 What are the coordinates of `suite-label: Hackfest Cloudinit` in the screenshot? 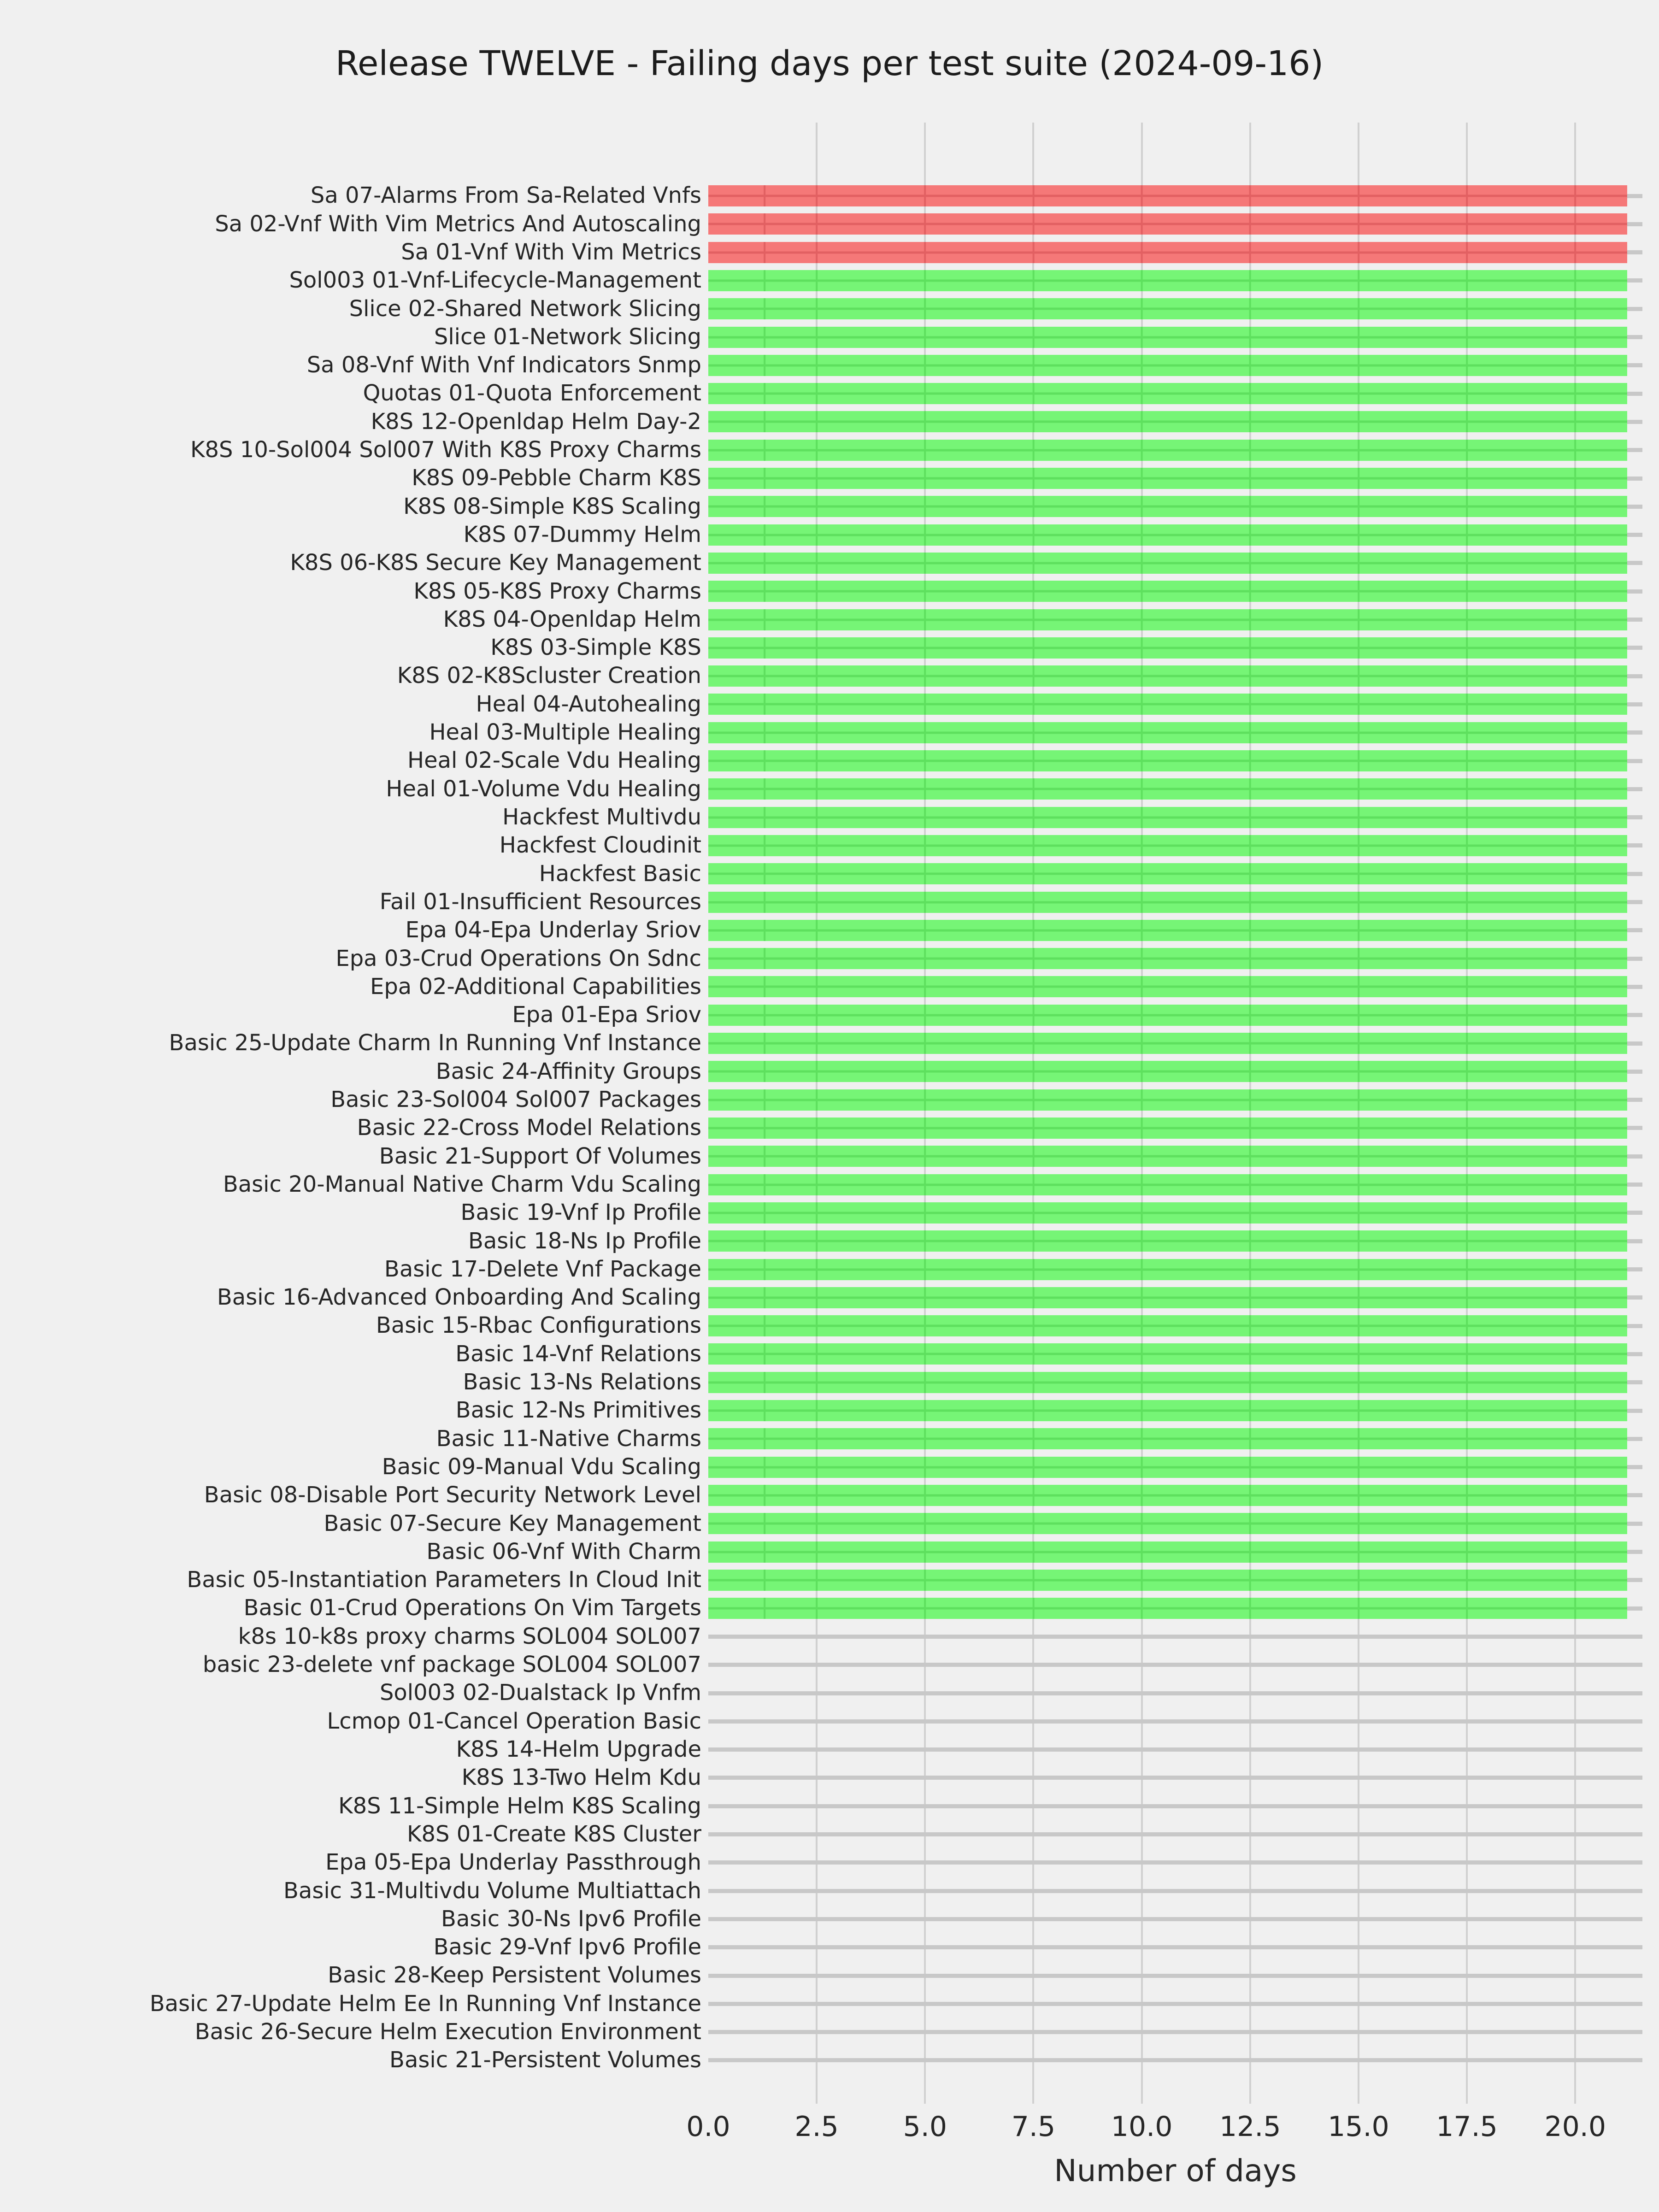 It's located at (600, 845).